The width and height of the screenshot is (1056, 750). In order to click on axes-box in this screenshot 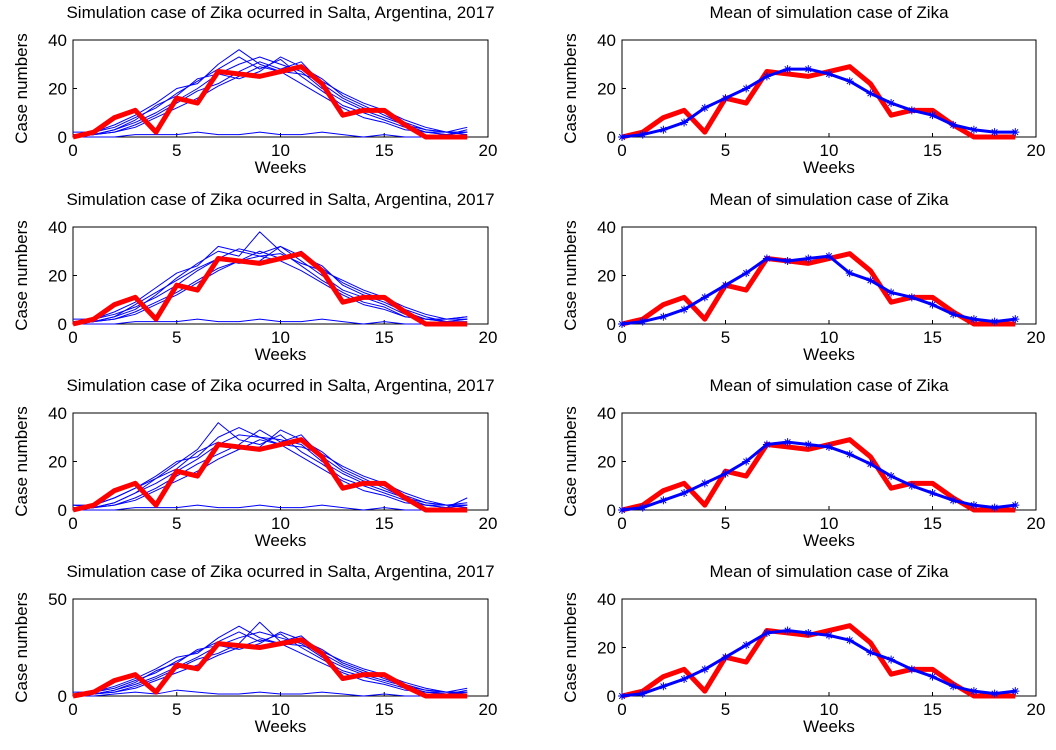, I will do `click(280, 461)`.